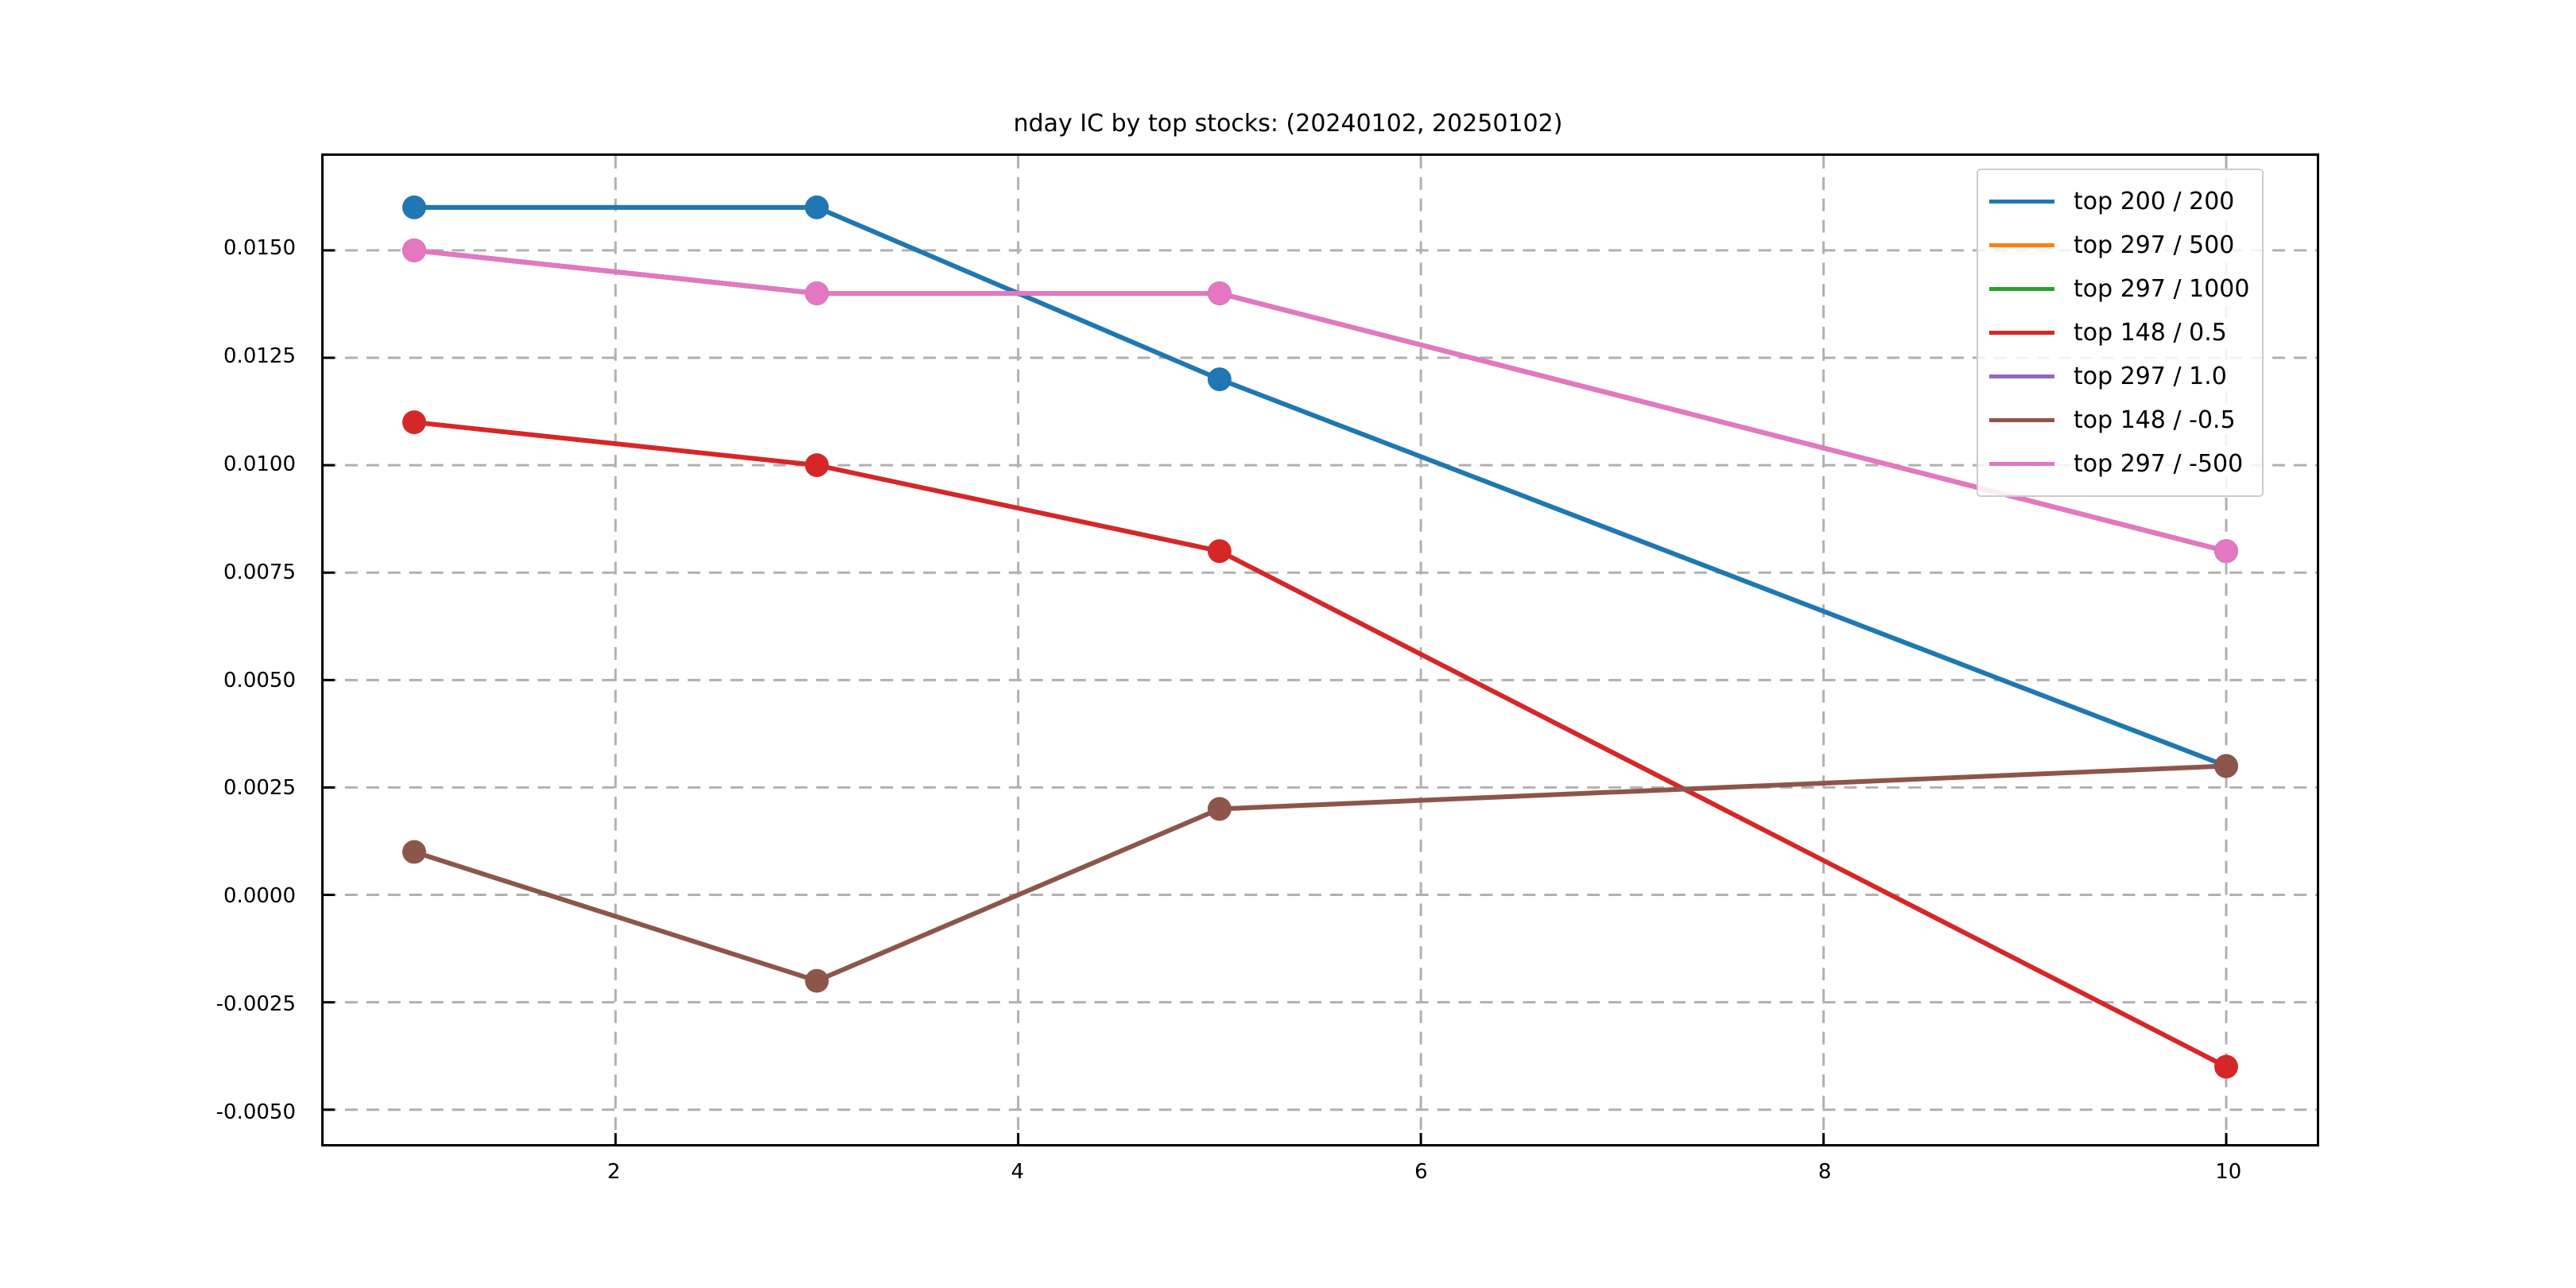  Describe the element at coordinates (2229, 1172) in the screenshot. I see `x-tick-label: 10` at that location.